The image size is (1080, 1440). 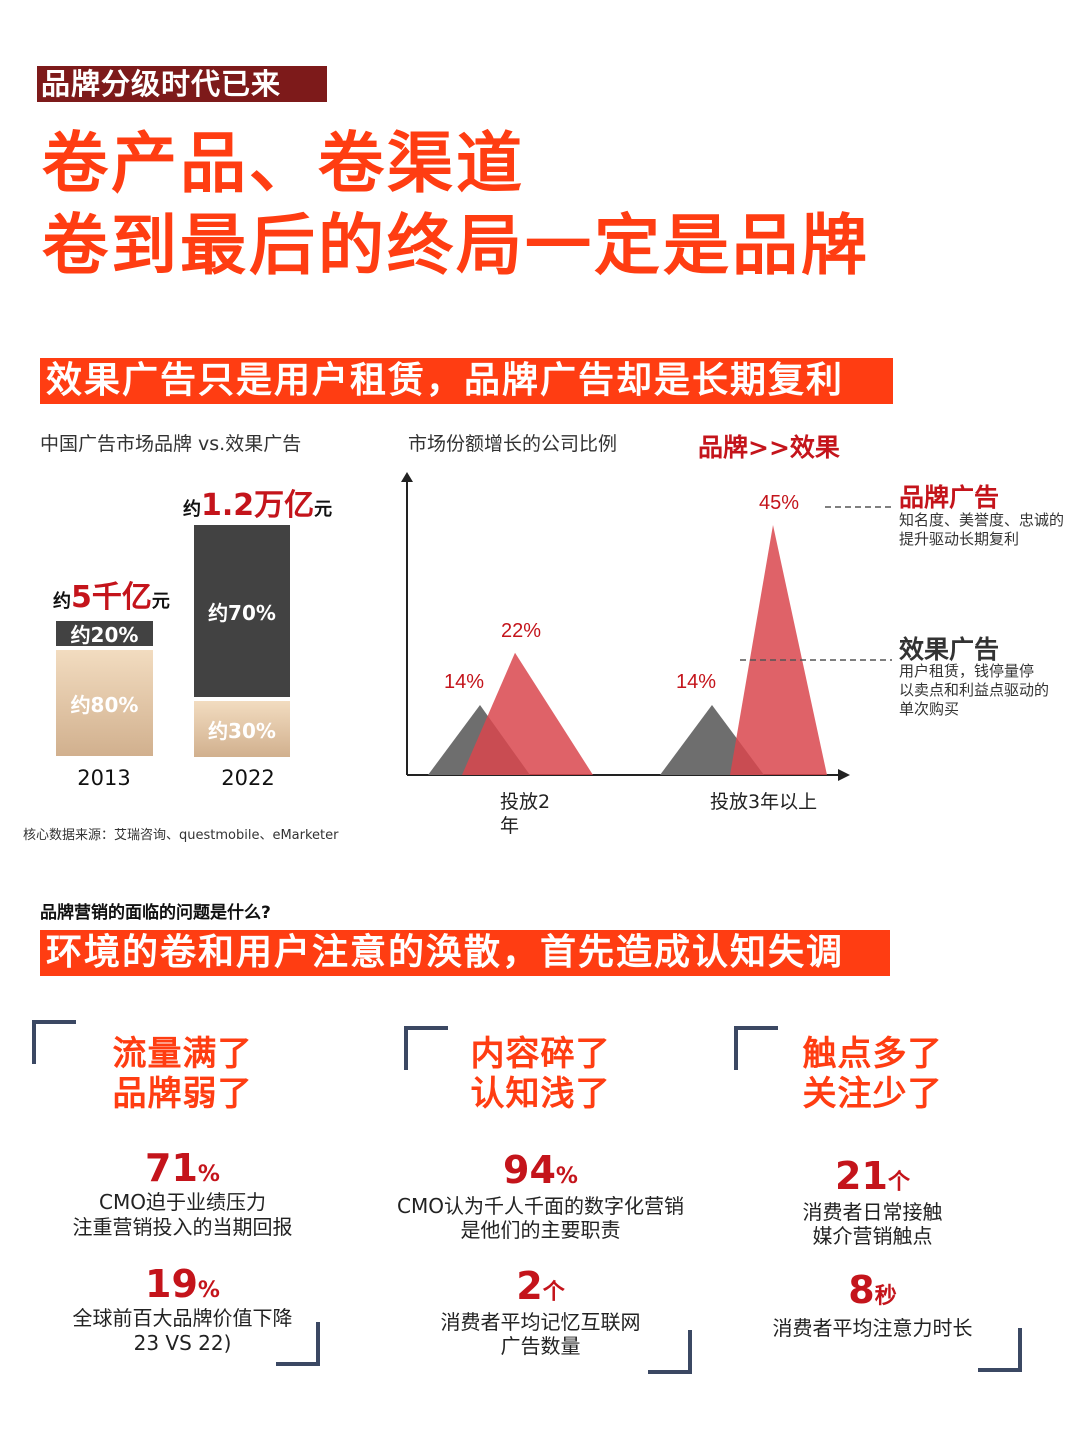 I want to click on bar-year-2022: 2022, so click(x=248, y=778).